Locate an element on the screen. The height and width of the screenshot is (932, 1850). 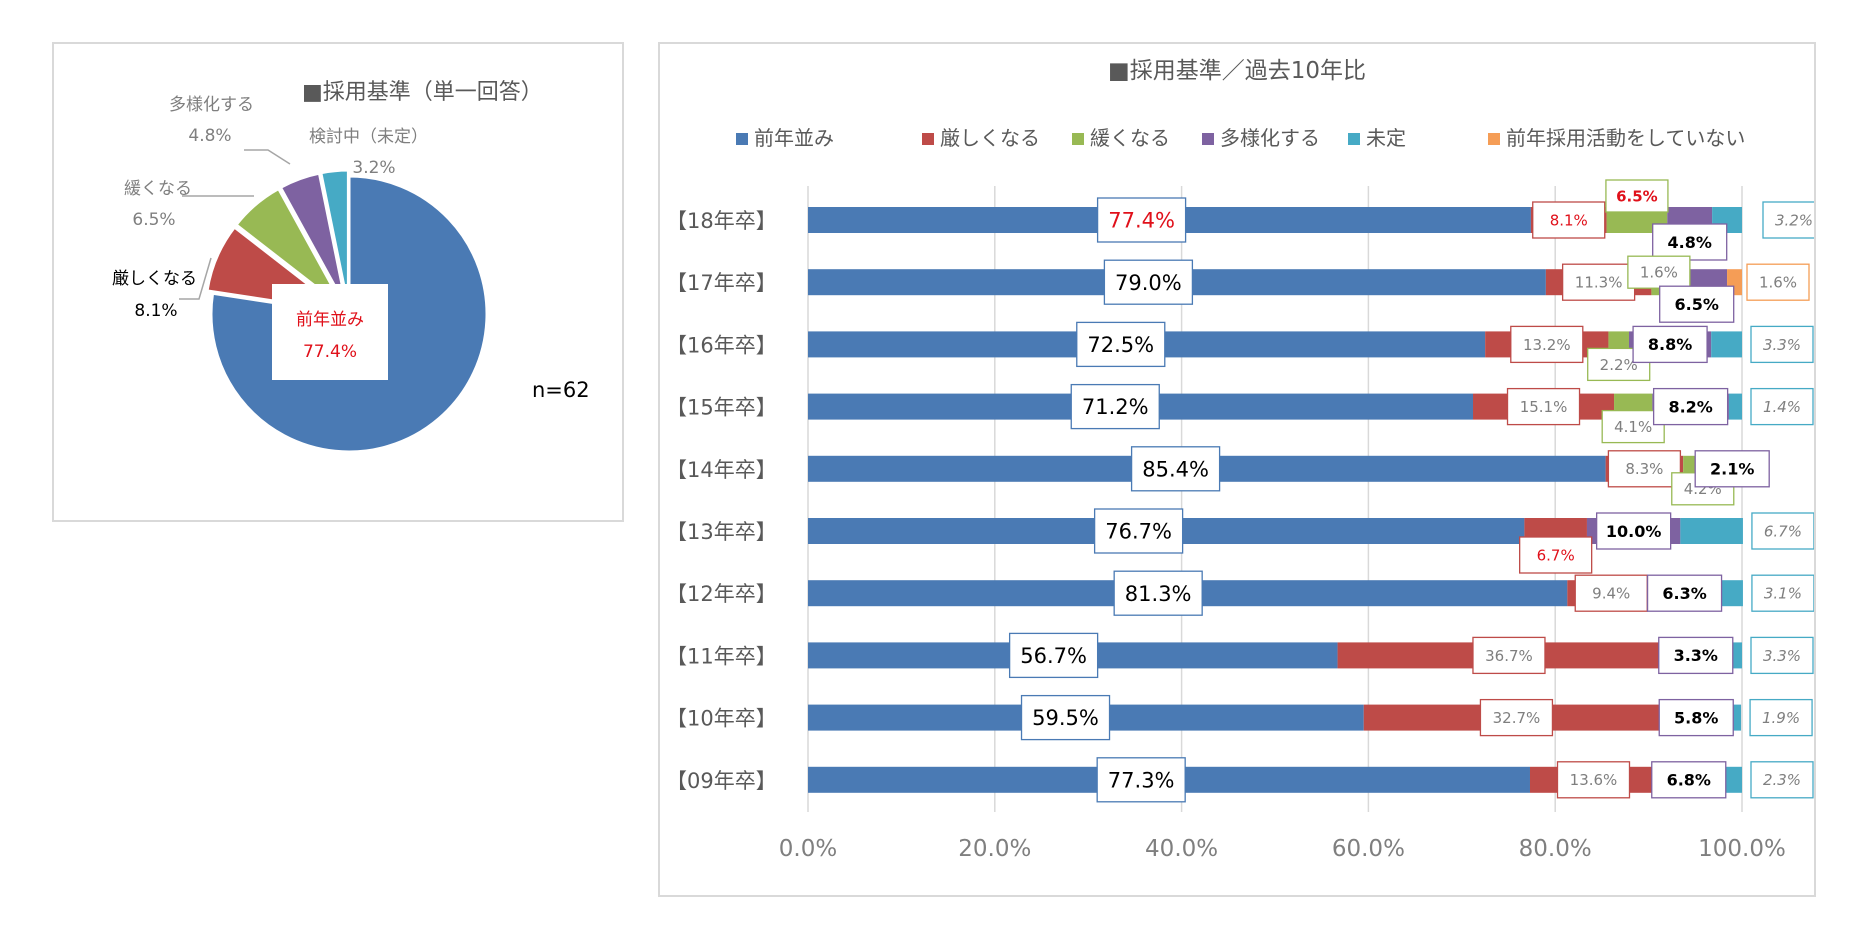
data-label-diverse: 8.2% is located at coordinates (1690, 406).